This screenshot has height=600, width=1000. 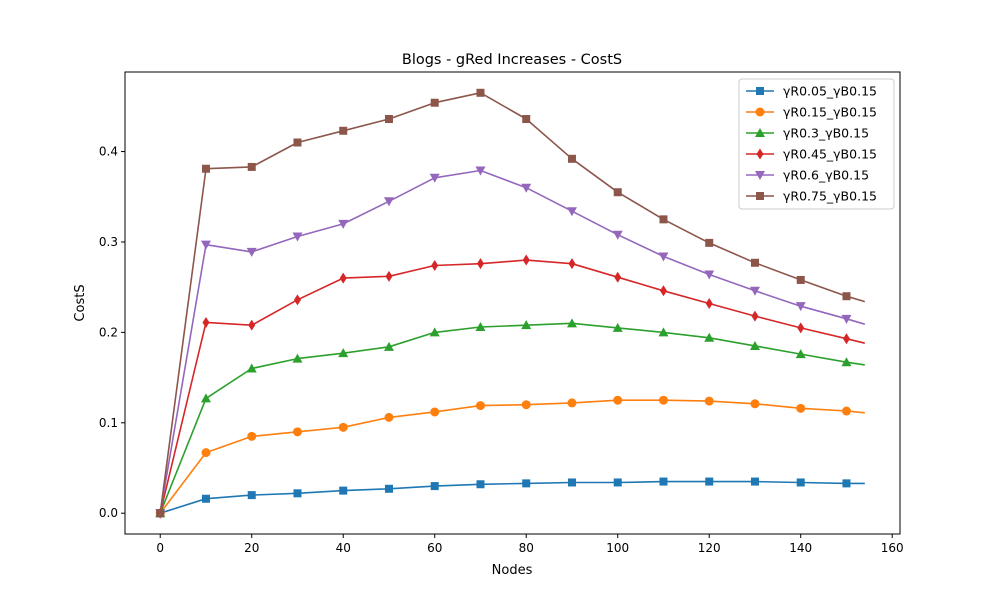 What do you see at coordinates (826, 175) in the screenshot?
I see `legend-label: γR0.6_γB0.15` at bounding box center [826, 175].